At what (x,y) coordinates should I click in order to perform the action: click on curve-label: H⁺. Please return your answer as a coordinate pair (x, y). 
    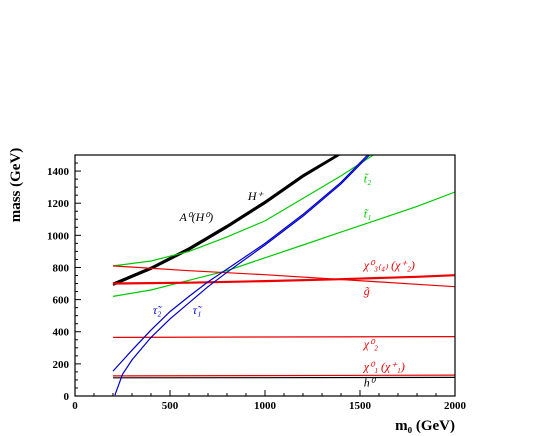
    Looking at the image, I should click on (256, 196).